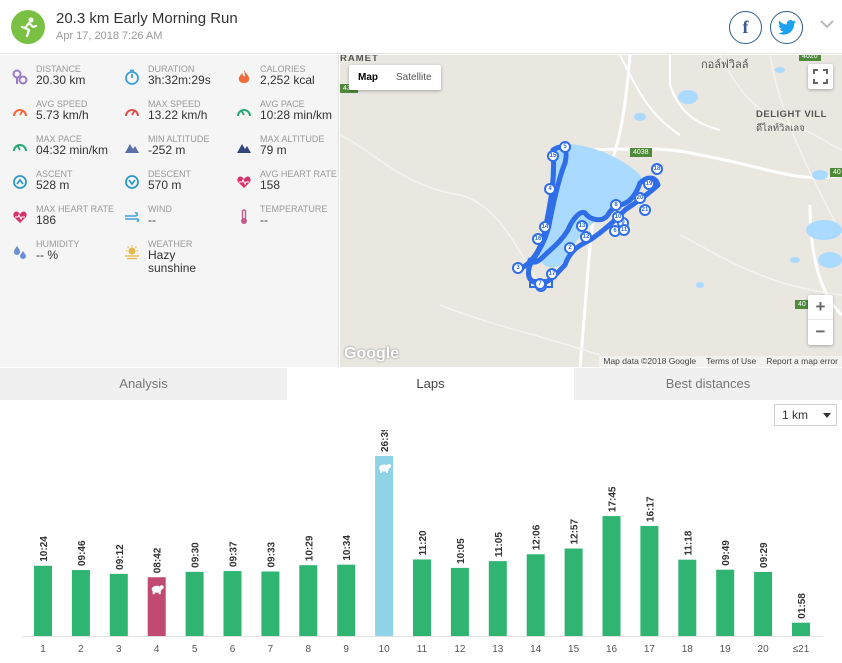 Image resolution: width=842 pixels, height=663 pixels. What do you see at coordinates (368, 77) in the screenshot?
I see `map-type-map-button: Map` at bounding box center [368, 77].